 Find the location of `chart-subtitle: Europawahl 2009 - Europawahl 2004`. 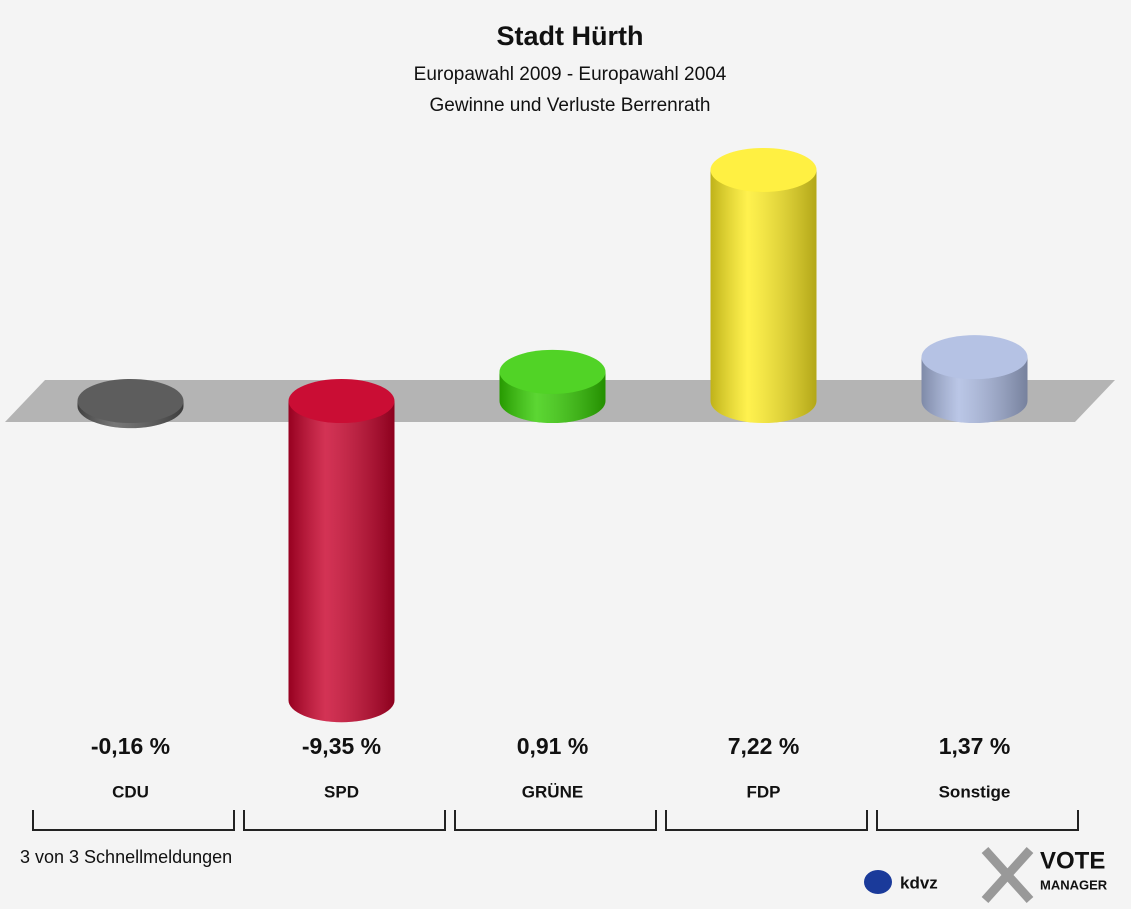

chart-subtitle: Europawahl 2009 - Europawahl 2004 is located at coordinates (570, 74).